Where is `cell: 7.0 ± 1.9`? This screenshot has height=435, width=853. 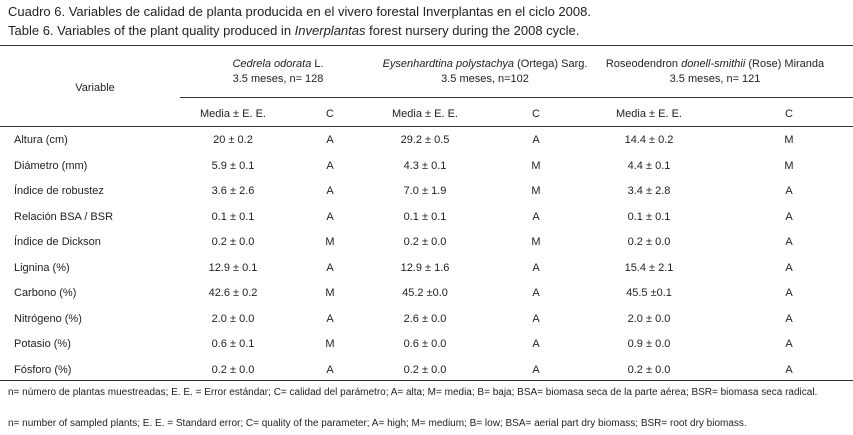
cell: 7.0 ± 1.9 is located at coordinates (425, 191).